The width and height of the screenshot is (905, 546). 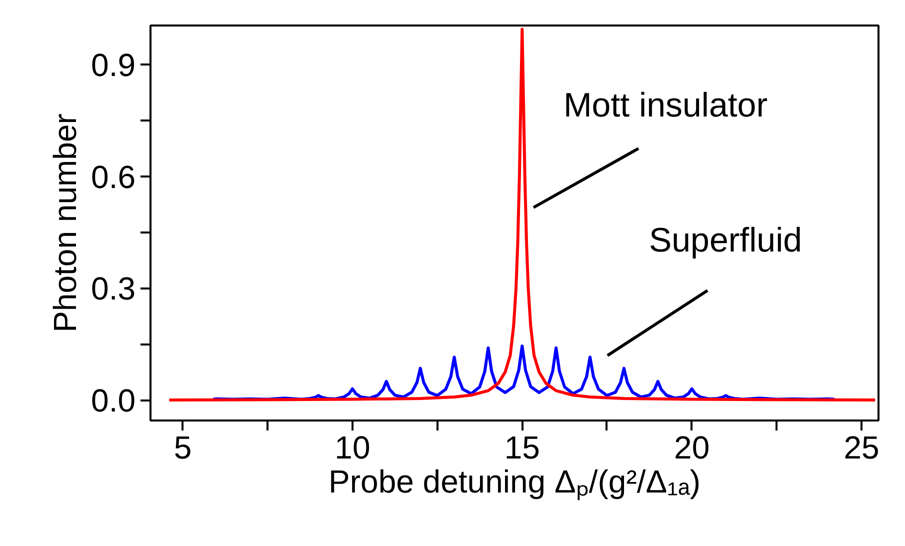 What do you see at coordinates (65, 222) in the screenshot?
I see `y-axis-title: Photon number` at bounding box center [65, 222].